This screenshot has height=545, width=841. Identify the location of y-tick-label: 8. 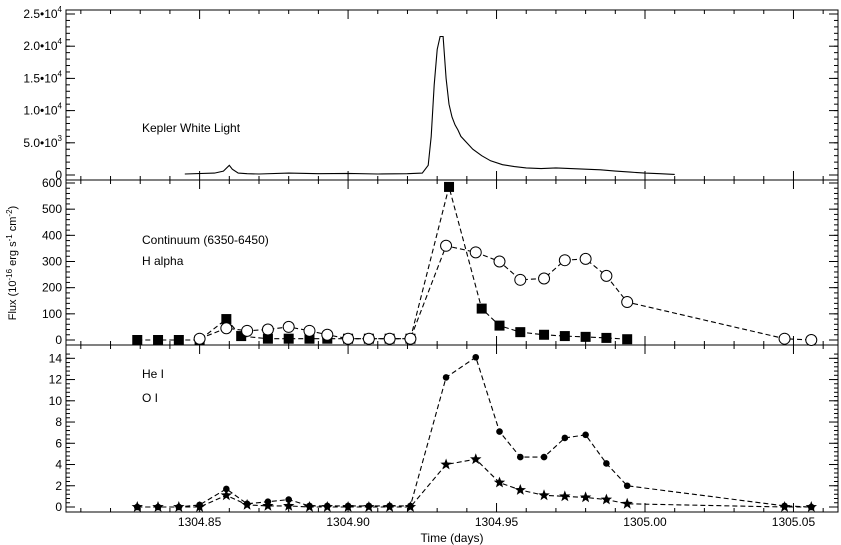
(58, 422).